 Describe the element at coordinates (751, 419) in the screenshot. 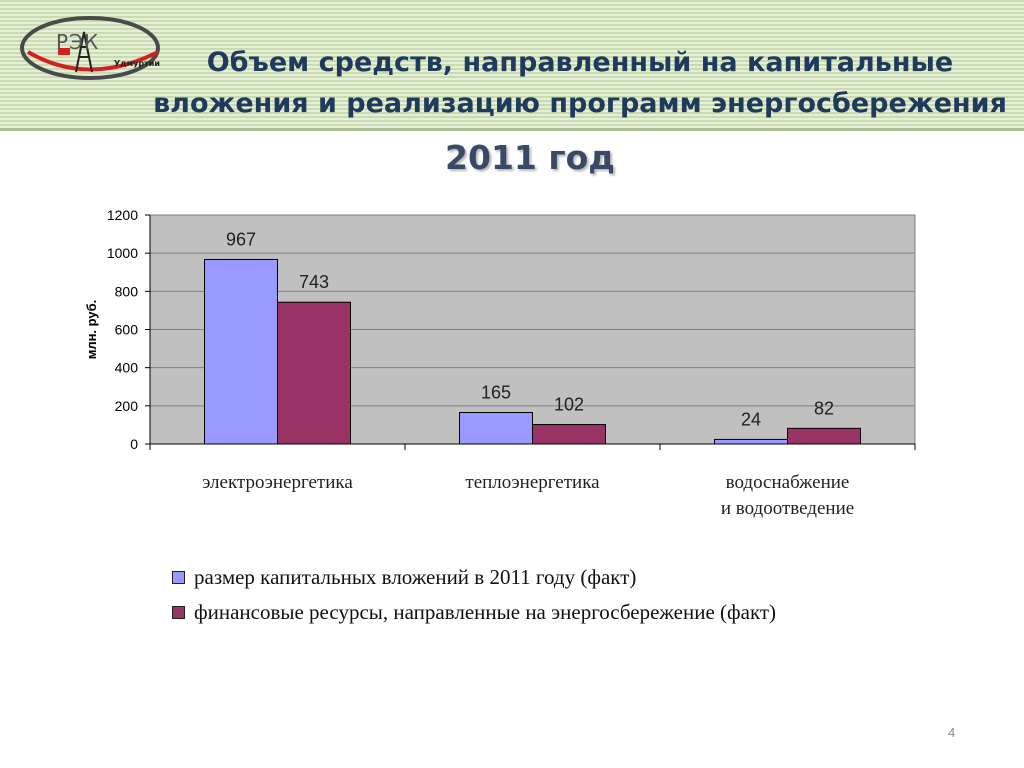

I see `data-label: 24` at that location.